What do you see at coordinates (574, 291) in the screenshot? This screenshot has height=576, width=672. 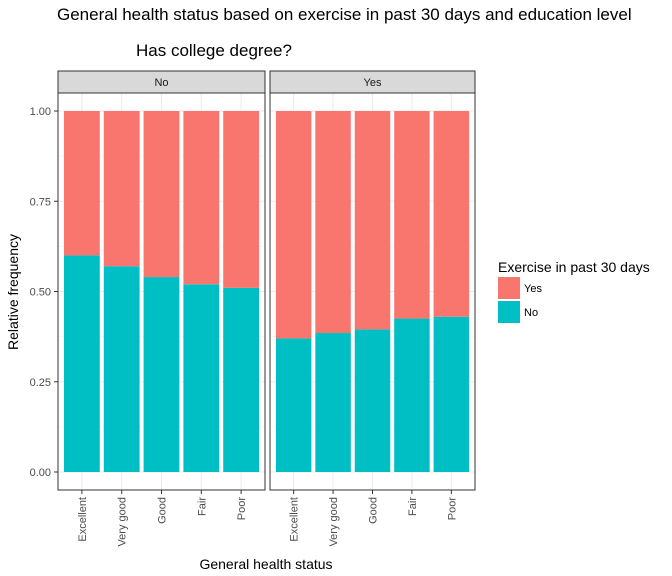 I see `legend: Exercise in past 30 days Yes No` at bounding box center [574, 291].